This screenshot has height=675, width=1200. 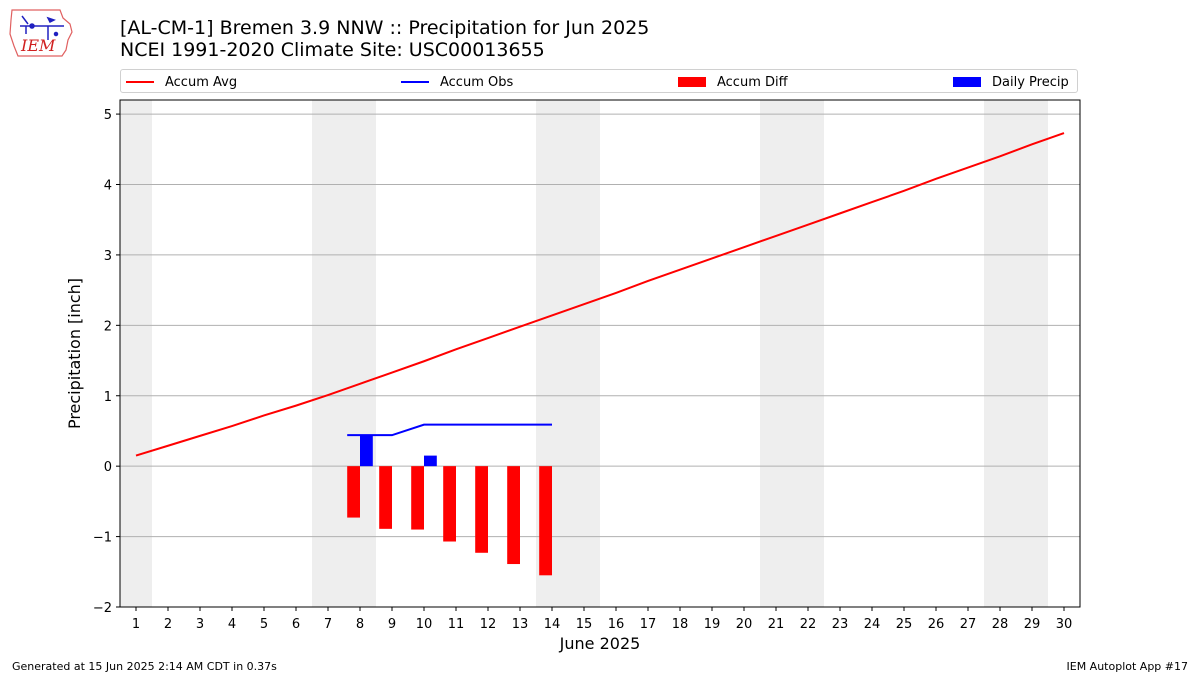 What do you see at coordinates (600, 643) in the screenshot?
I see `x-axis-label: June 2025` at bounding box center [600, 643].